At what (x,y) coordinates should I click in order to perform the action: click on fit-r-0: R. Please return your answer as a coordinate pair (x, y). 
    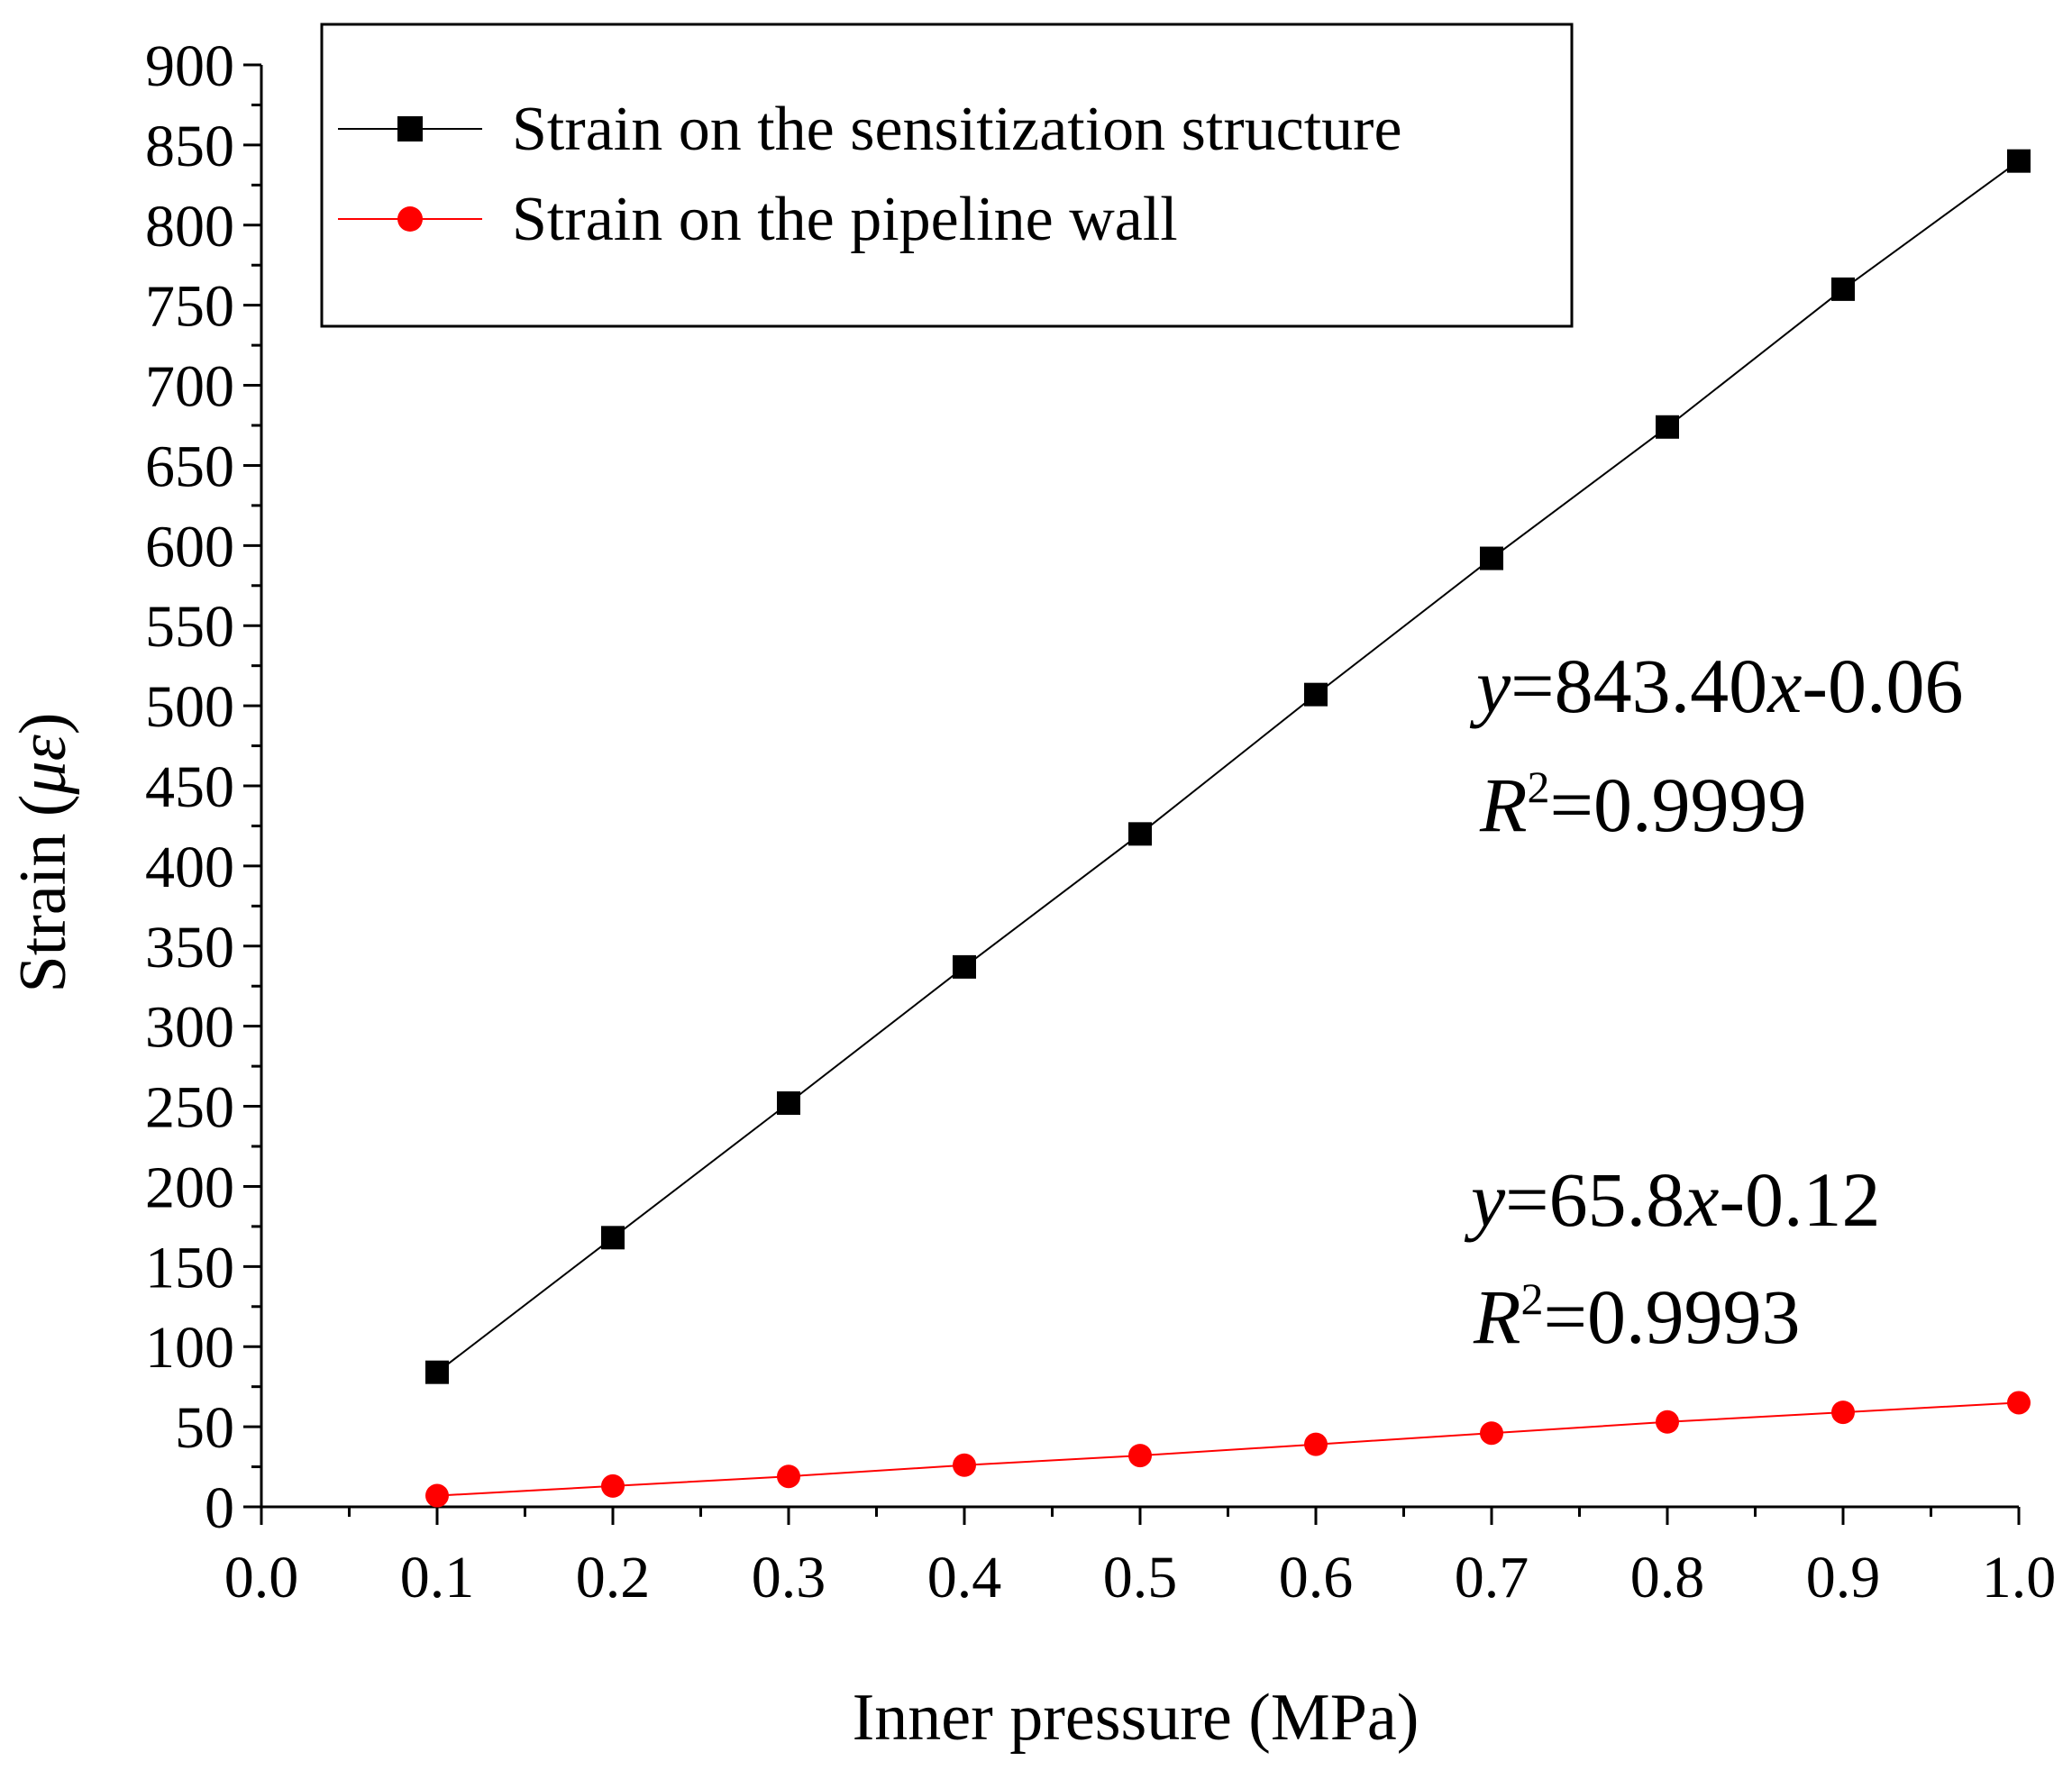
    Looking at the image, I should click on (1503, 805).